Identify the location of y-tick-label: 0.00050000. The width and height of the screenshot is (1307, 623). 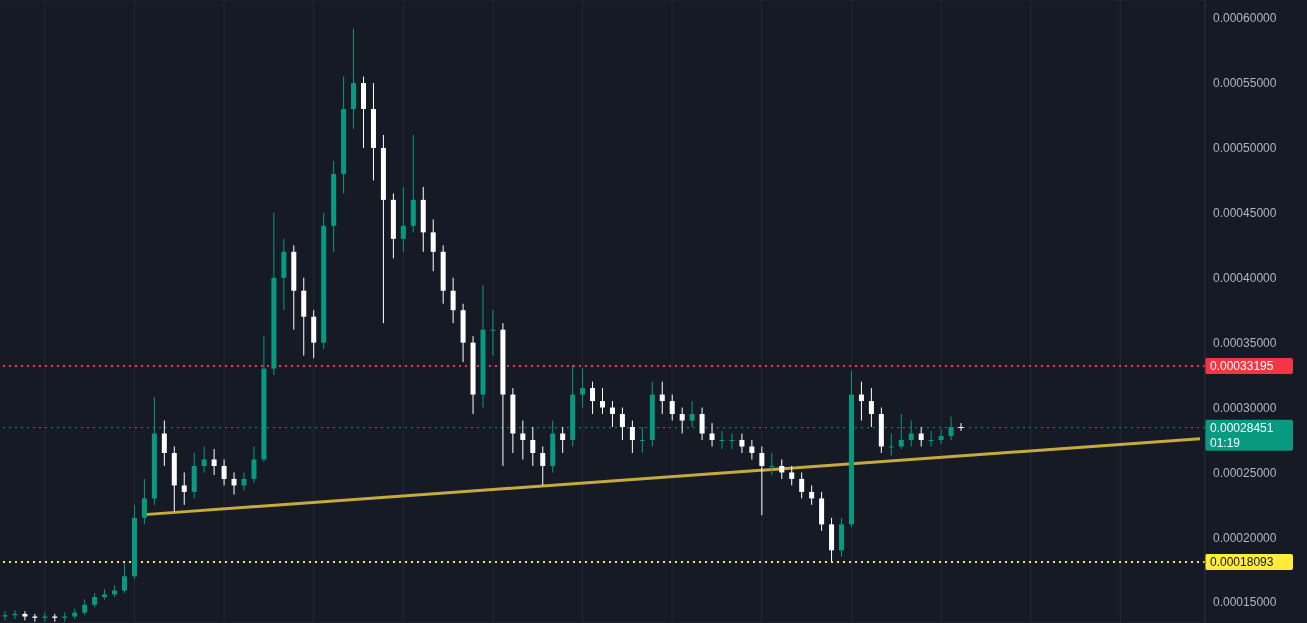
(1245, 148).